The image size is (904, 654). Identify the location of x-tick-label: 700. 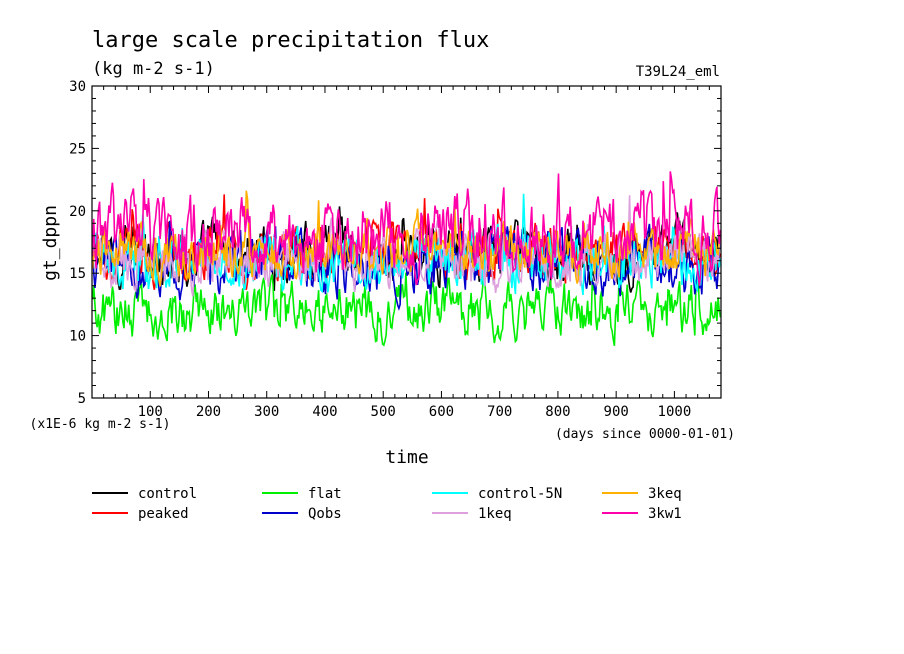
(499, 412).